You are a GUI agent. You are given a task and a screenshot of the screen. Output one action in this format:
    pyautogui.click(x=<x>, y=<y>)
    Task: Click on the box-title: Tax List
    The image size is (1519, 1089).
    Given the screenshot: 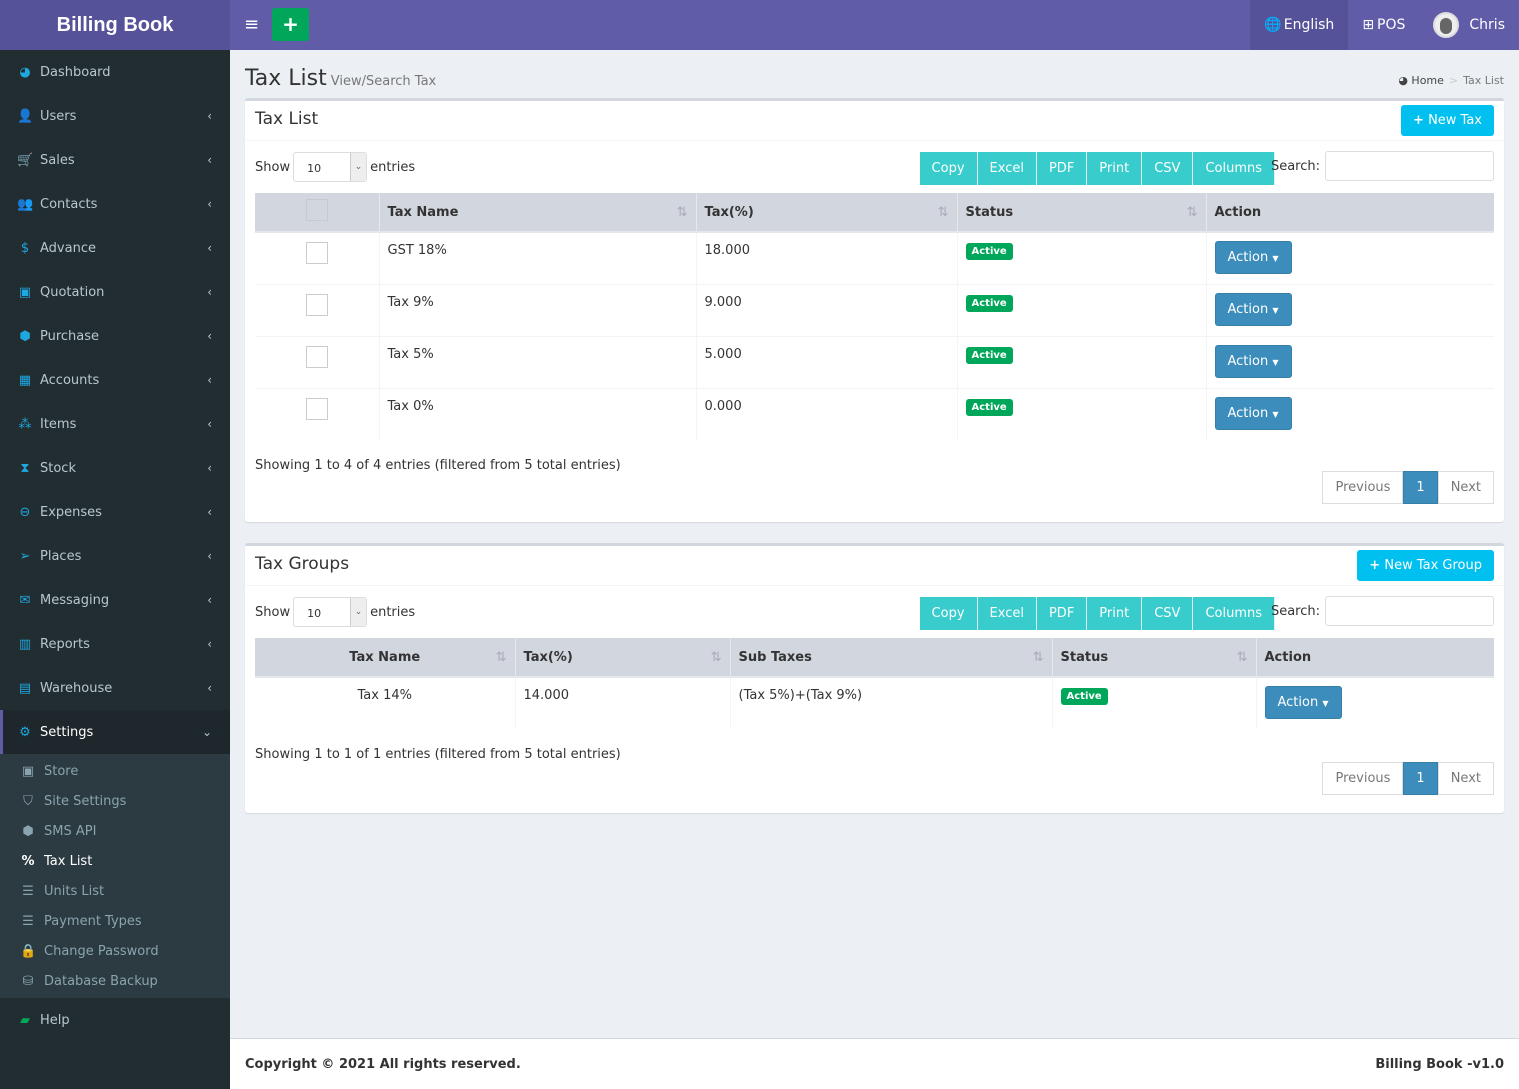 What is the action you would take?
    pyautogui.click(x=287, y=119)
    